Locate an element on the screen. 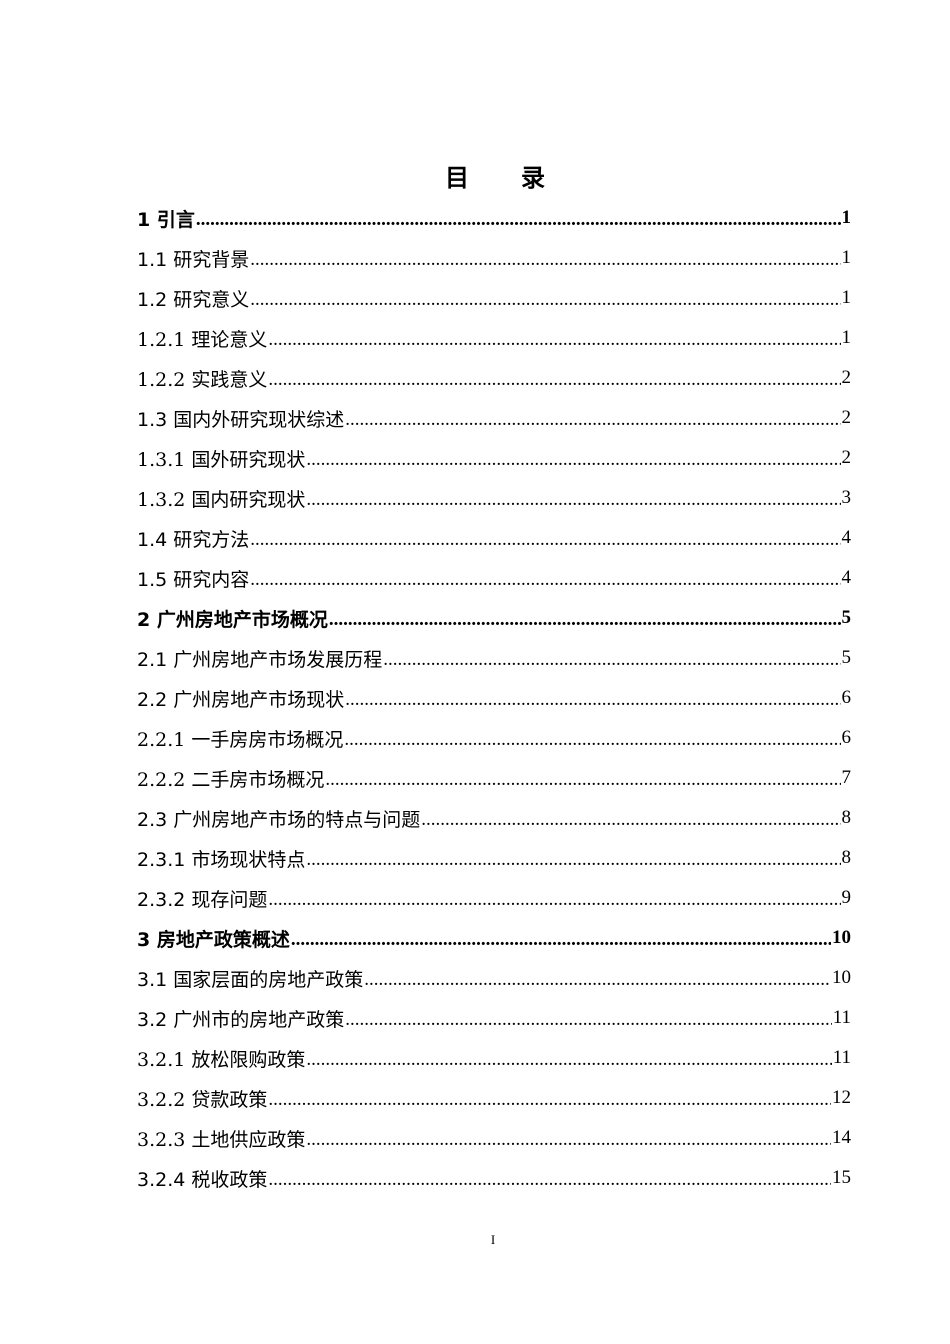  toc-entry: 2.3.1 市场现状特点 8 is located at coordinates (494, 858).